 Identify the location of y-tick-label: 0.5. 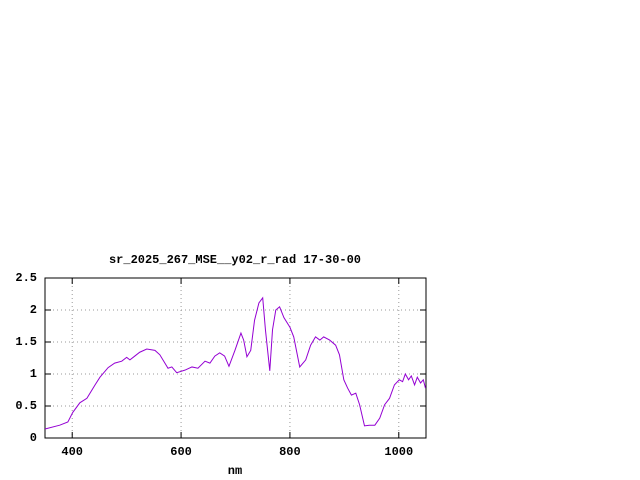
(26, 406).